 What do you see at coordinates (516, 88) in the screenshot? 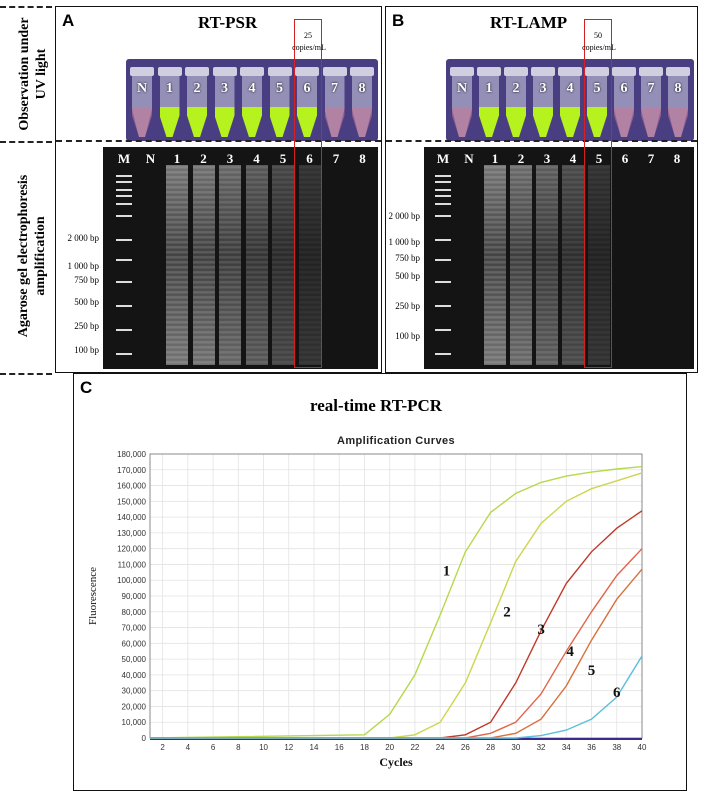
I see `panel_b-tube-label: 2` at bounding box center [516, 88].